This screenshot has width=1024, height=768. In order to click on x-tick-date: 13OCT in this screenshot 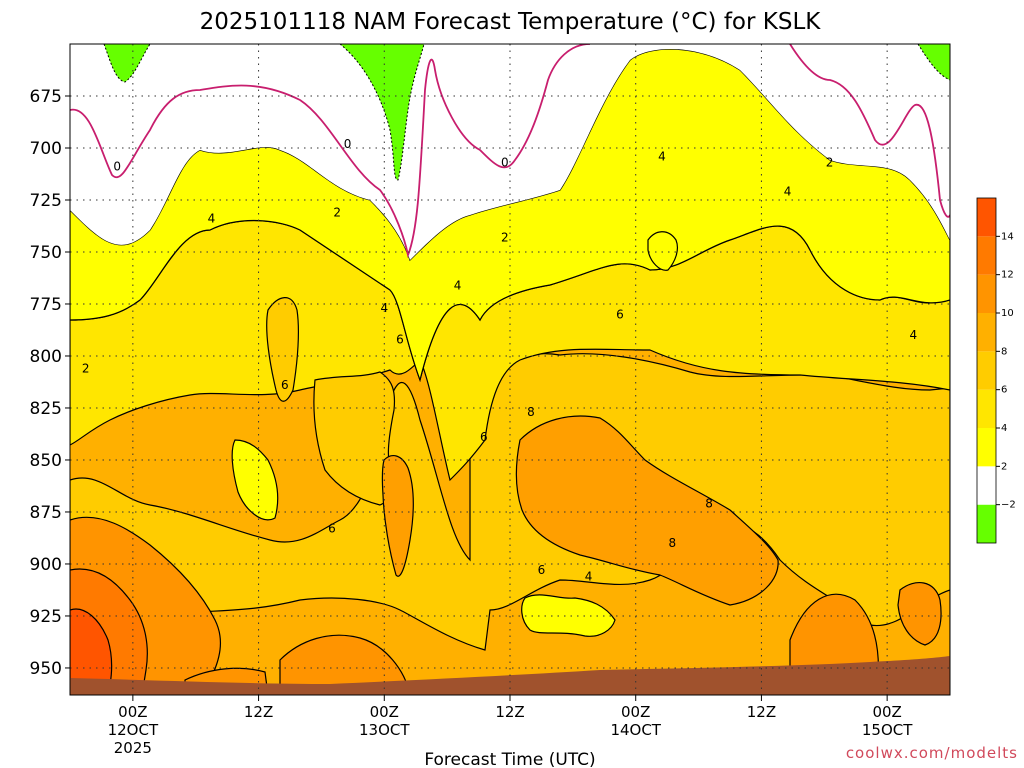, I will do `click(384, 730)`.